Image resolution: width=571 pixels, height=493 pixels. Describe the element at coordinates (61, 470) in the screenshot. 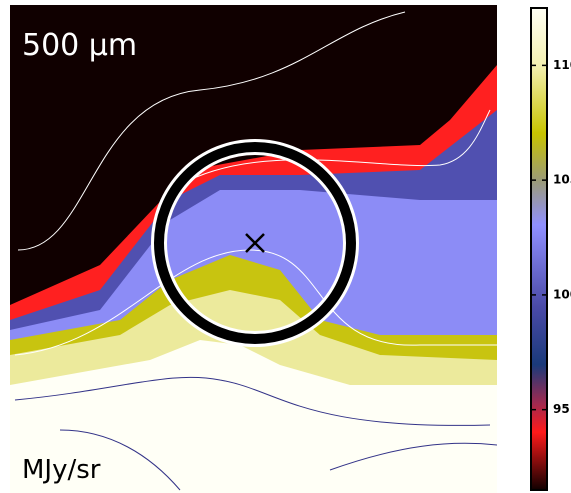

I see `unit-label: MJy/sr` at that location.